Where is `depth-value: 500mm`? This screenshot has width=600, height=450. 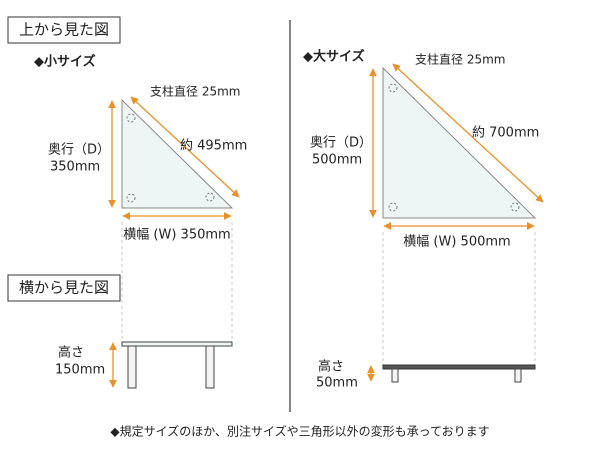 depth-value: 500mm is located at coordinates (337, 160).